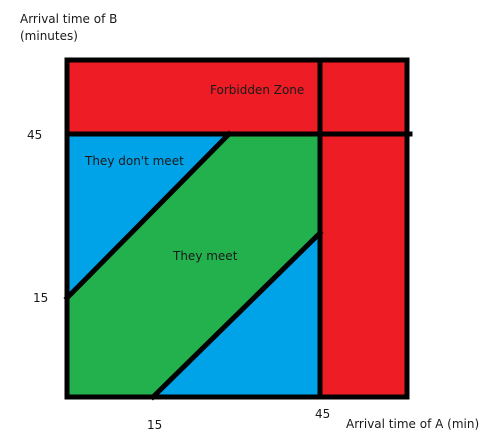 This screenshot has width=489, height=441. I want to click on meet-label: They meet, so click(205, 256).